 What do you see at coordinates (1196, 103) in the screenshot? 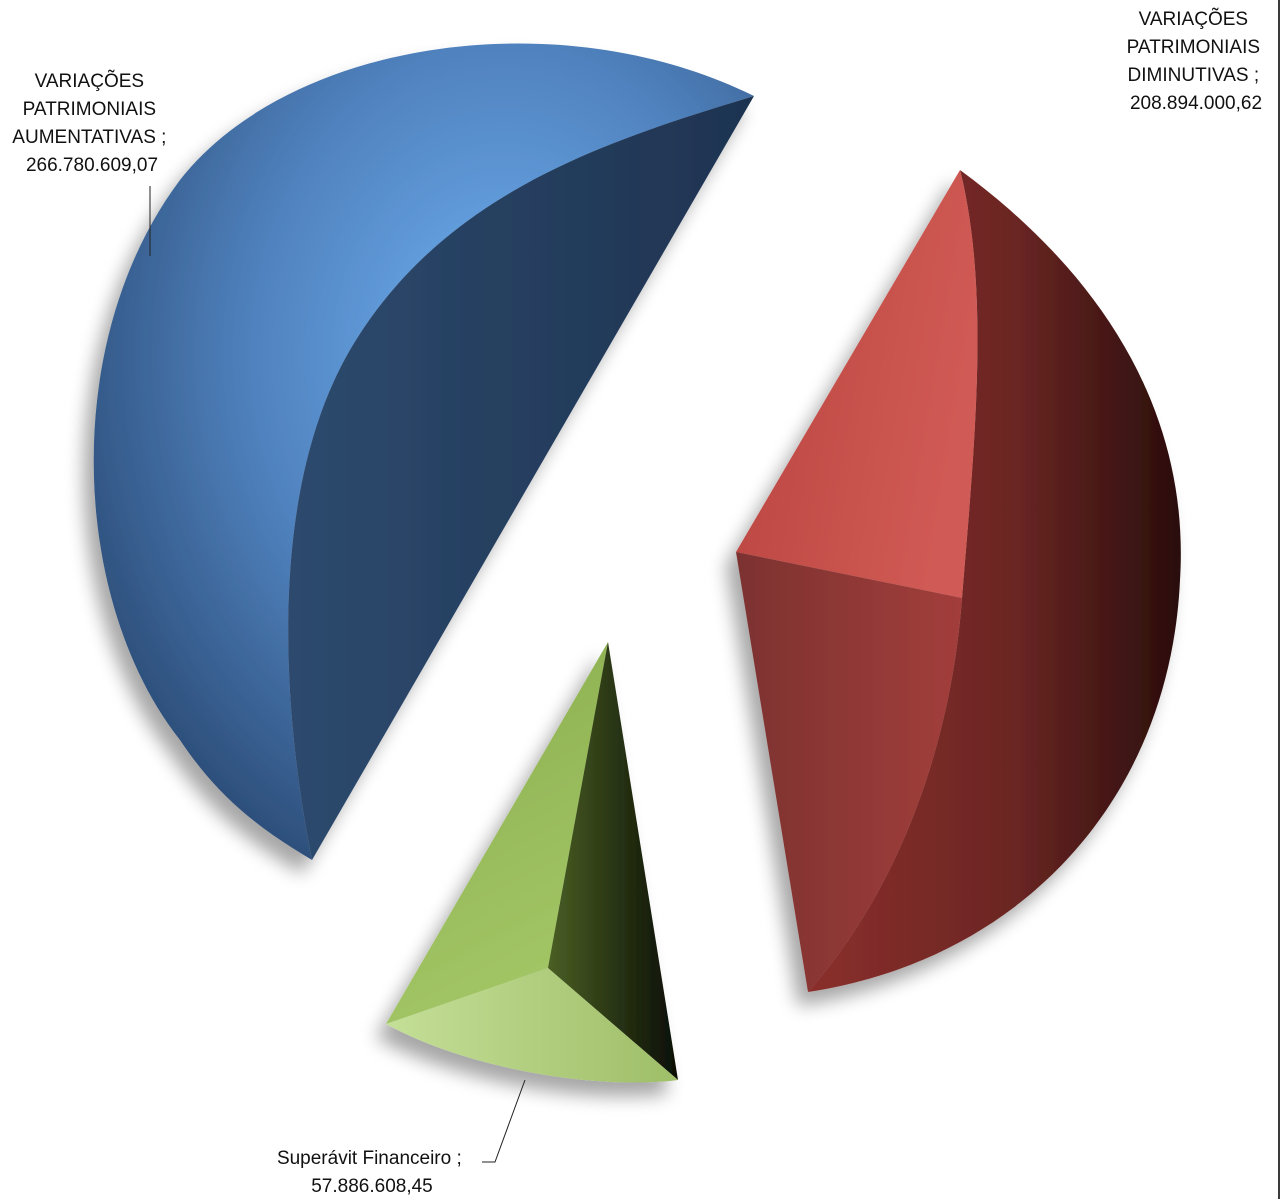
I see `label-diminutivas-value: 208.894.000,62` at bounding box center [1196, 103].